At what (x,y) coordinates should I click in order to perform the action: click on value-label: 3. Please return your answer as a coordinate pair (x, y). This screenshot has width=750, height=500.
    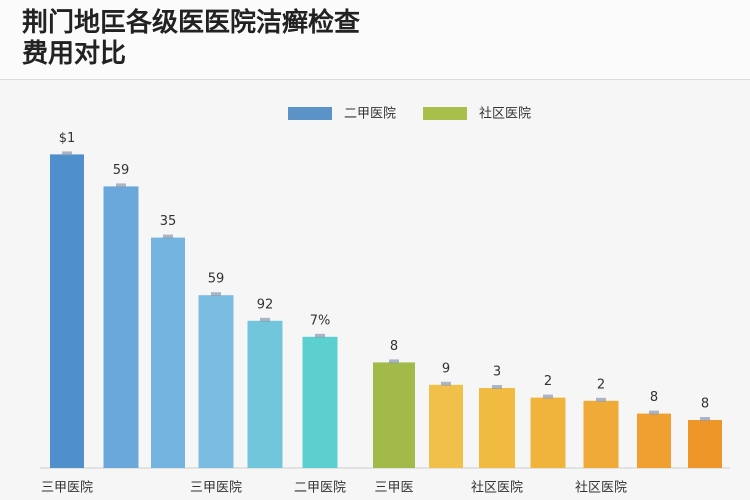
    Looking at the image, I should click on (497, 372).